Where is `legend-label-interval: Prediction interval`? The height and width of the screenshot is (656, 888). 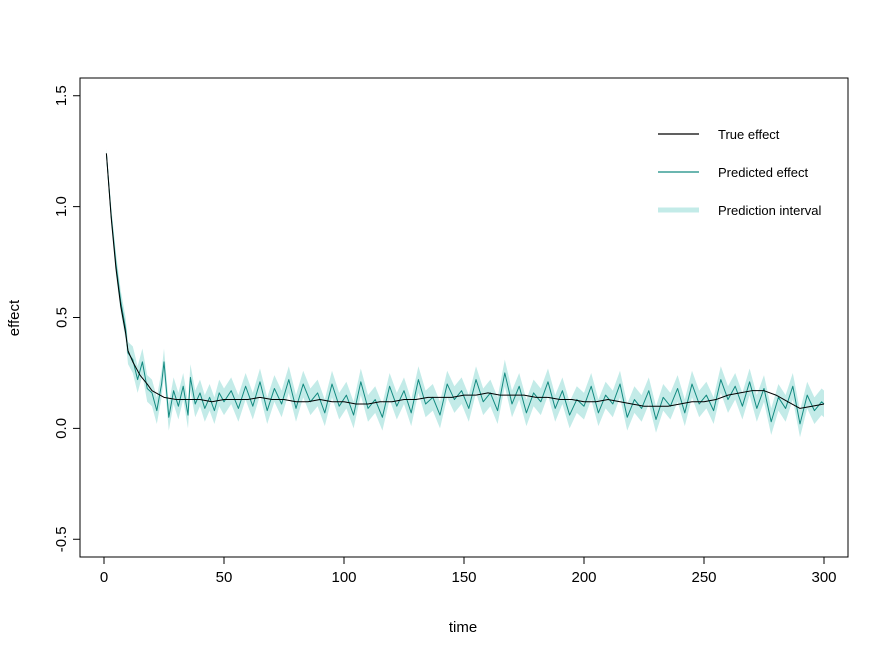 legend-label-interval: Prediction interval is located at coordinates (769, 210).